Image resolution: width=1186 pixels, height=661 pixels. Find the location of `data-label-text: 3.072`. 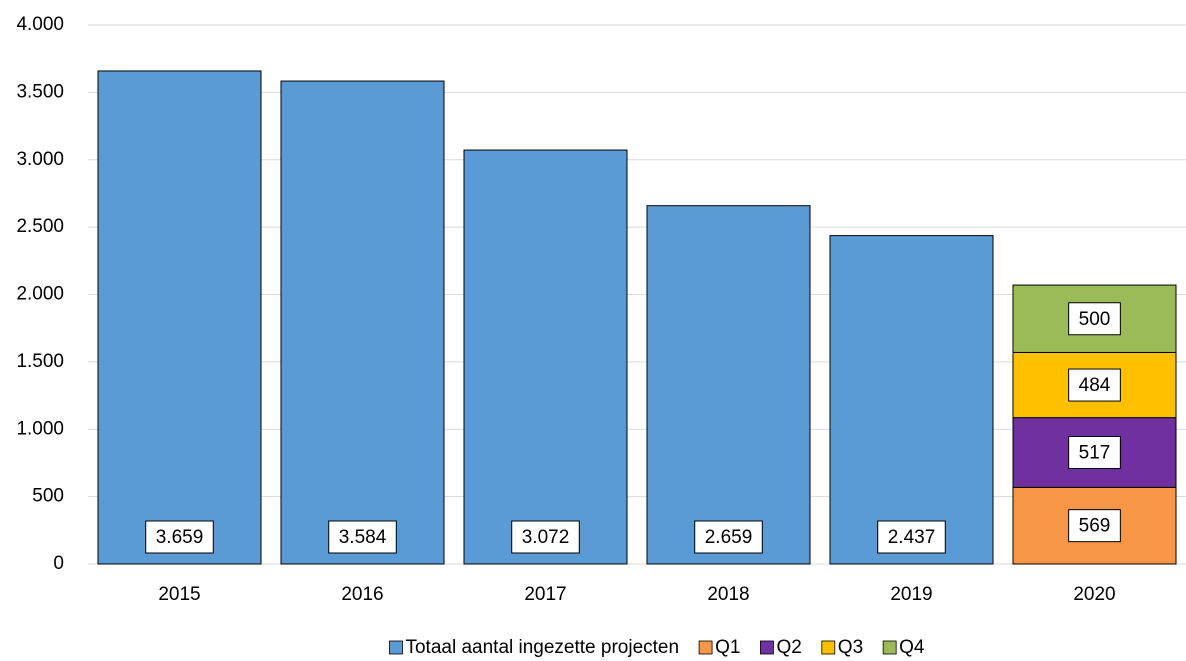

data-label-text: 3.072 is located at coordinates (546, 537).